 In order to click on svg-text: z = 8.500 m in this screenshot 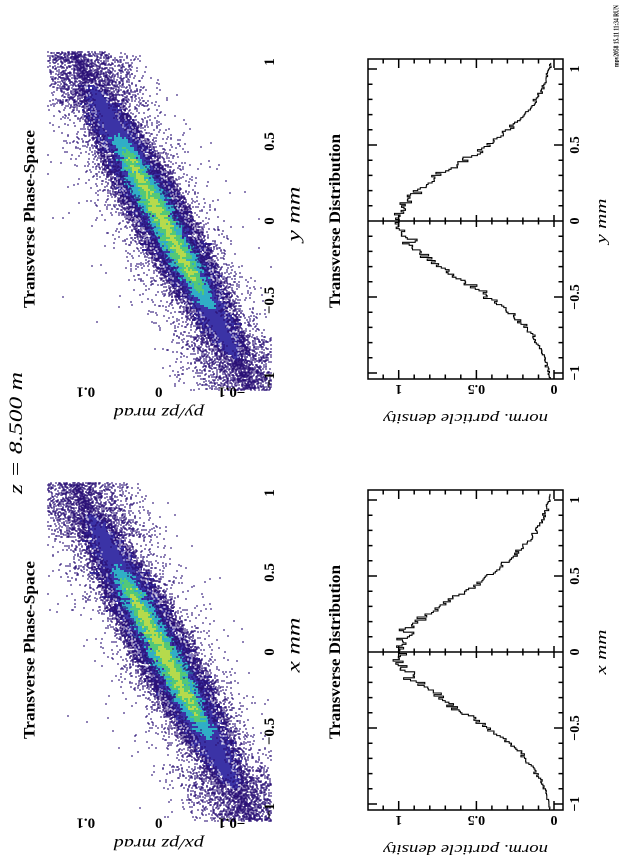, I will do `click(17, 433)`.